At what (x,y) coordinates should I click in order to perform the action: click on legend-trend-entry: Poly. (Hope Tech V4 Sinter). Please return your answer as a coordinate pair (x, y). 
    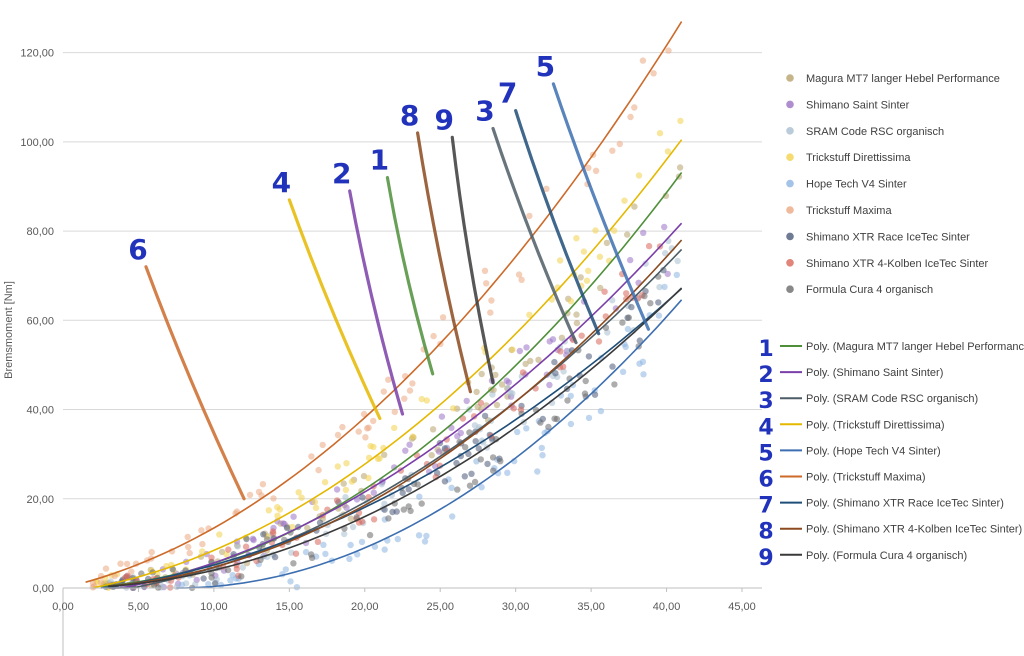
    Looking at the image, I should click on (873, 451).